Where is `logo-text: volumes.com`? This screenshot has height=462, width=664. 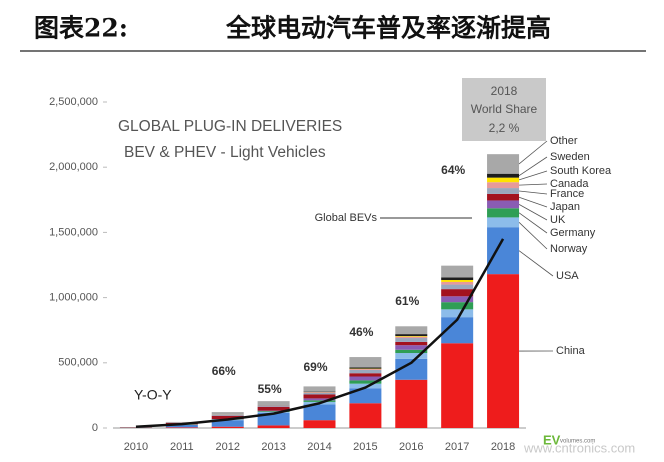 logo-text: volumes.com is located at coordinates (577, 442).